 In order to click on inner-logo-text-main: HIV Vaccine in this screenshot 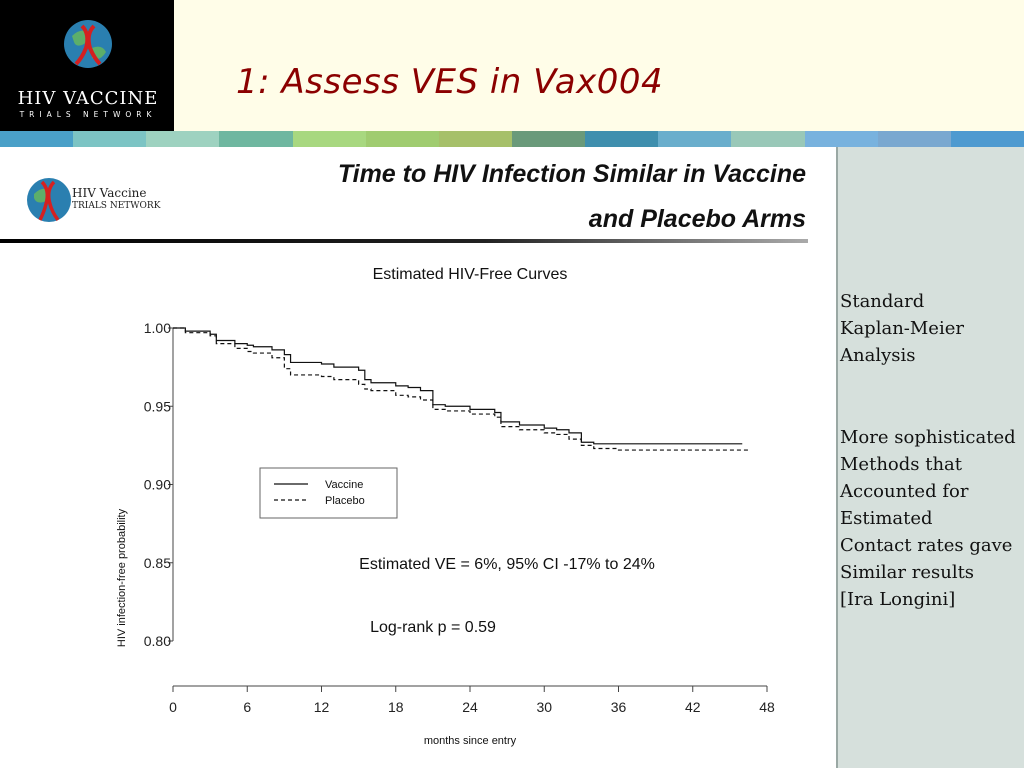, I will do `click(109, 193)`.